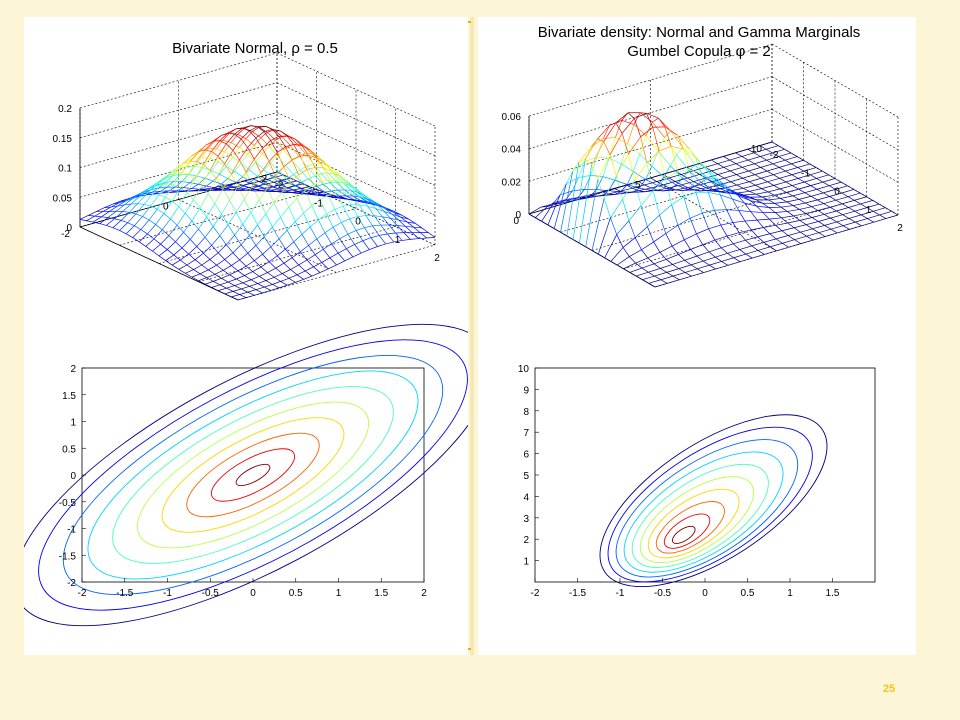 Image resolution: width=960 pixels, height=720 pixels. I want to click on tick-label: -0.5, so click(663, 593).